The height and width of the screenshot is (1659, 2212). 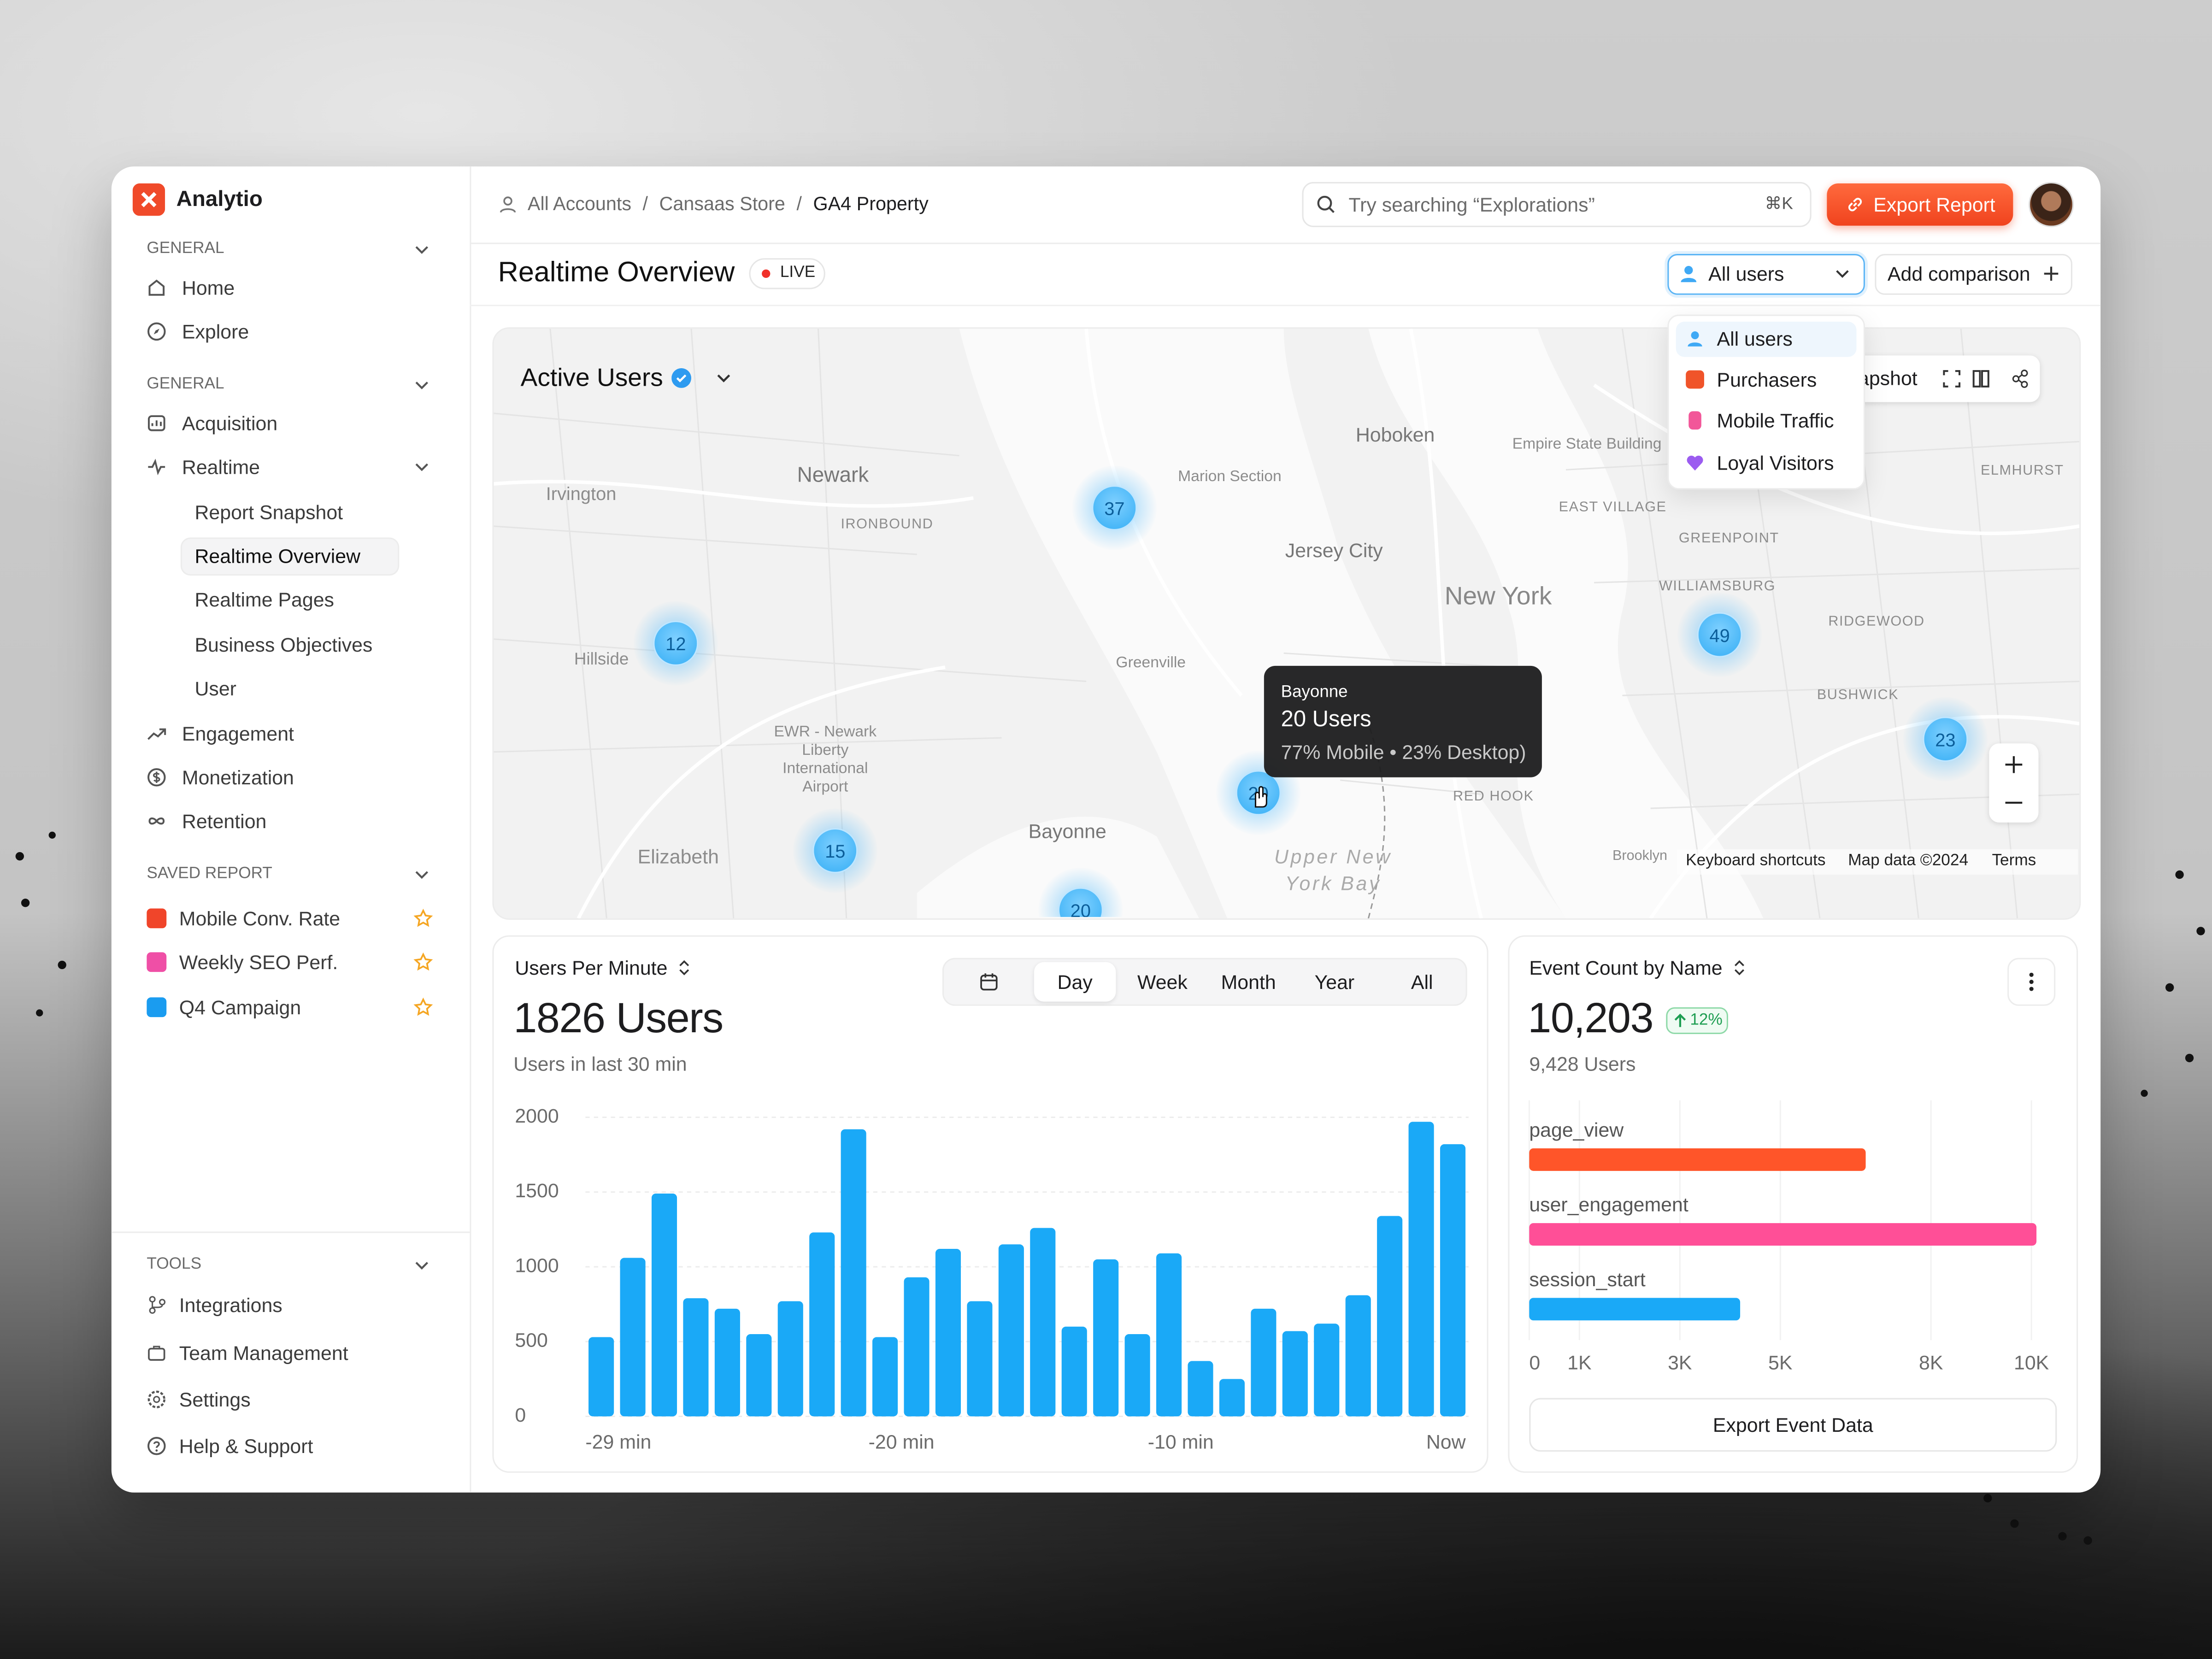 What do you see at coordinates (208, 287) in the screenshot?
I see `nav-item: Home` at bounding box center [208, 287].